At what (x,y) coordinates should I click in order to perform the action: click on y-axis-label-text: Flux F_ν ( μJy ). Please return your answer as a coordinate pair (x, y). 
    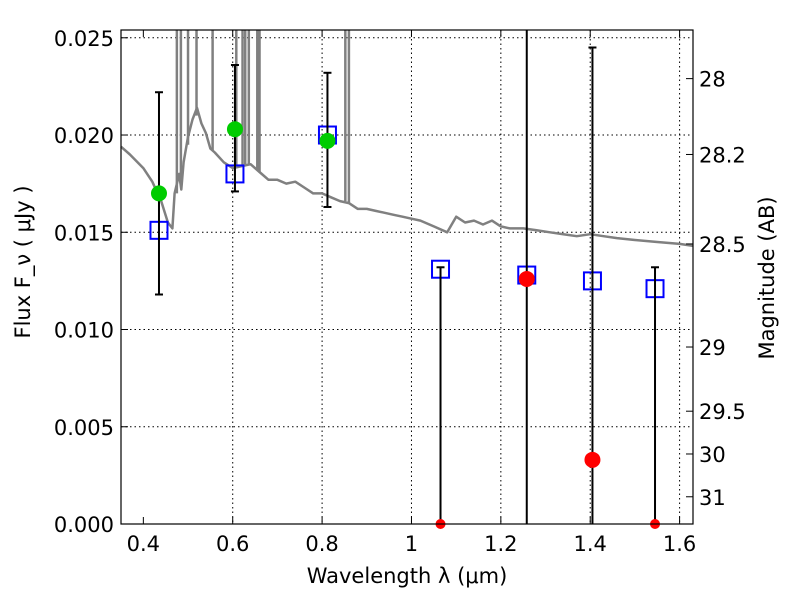
    Looking at the image, I should click on (23, 261).